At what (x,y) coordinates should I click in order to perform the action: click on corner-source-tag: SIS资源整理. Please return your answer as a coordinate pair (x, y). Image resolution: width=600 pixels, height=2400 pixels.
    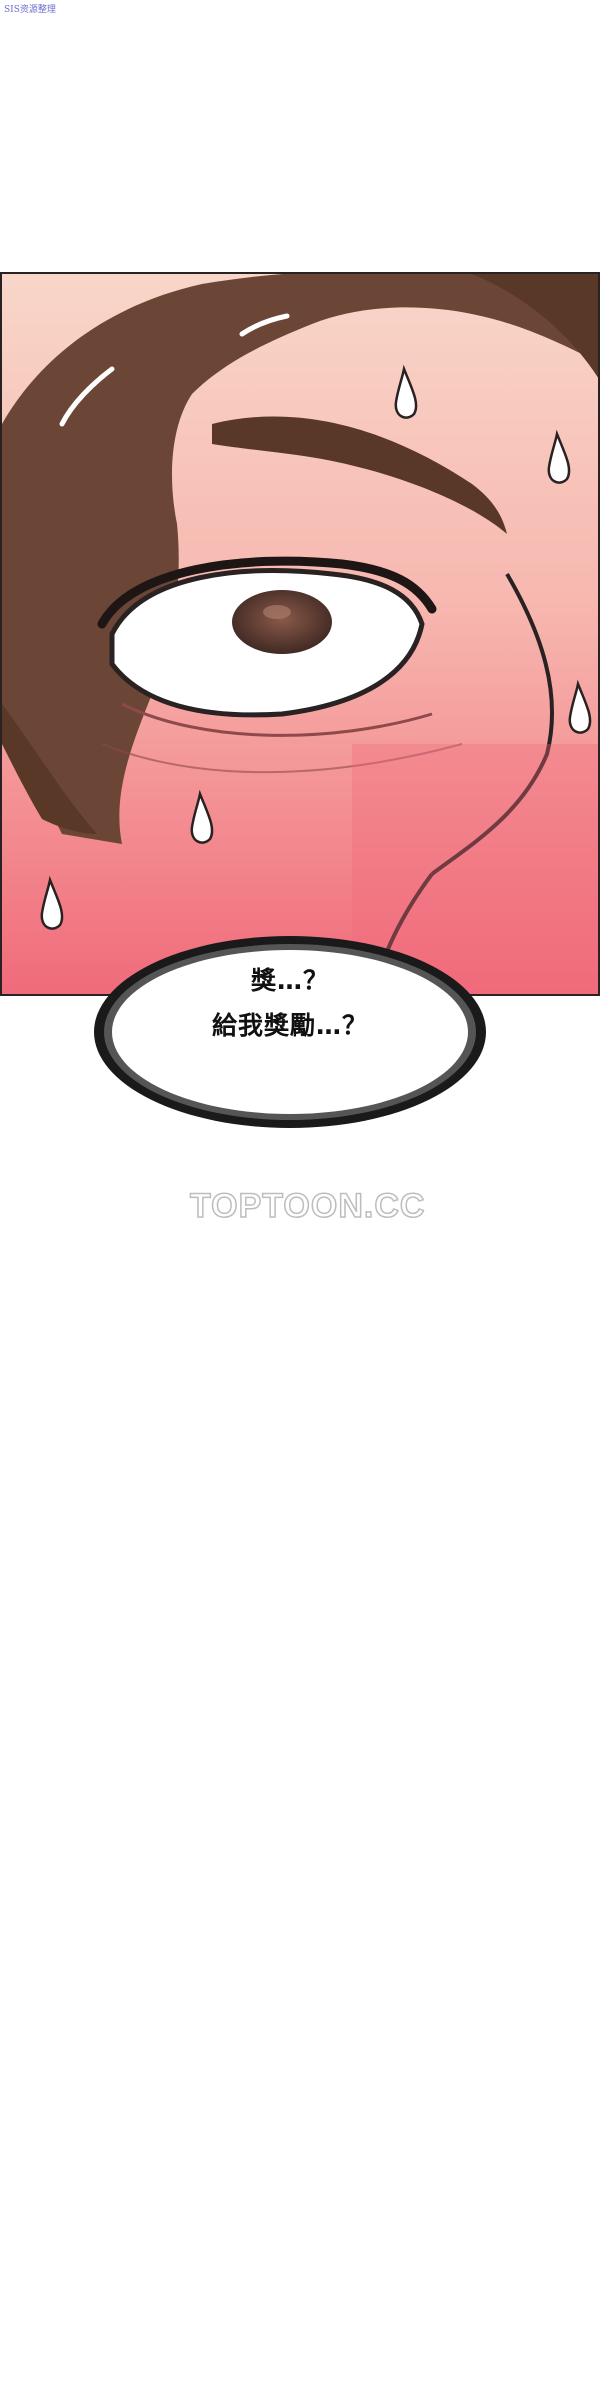
    Looking at the image, I should click on (30, 10).